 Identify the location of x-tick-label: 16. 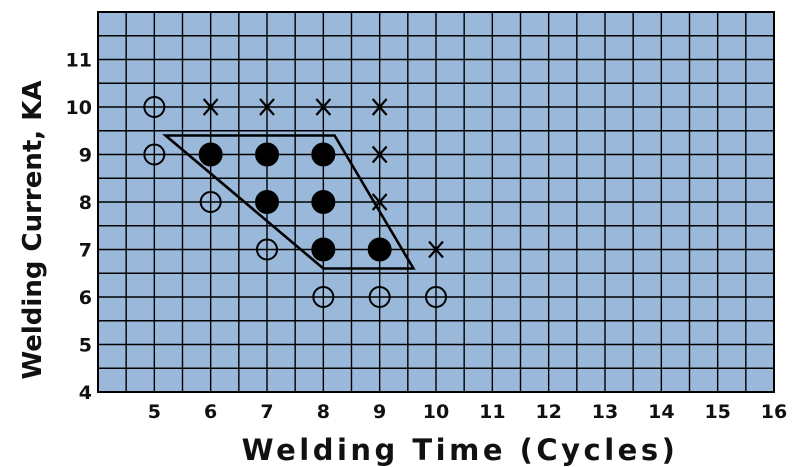
(774, 412).